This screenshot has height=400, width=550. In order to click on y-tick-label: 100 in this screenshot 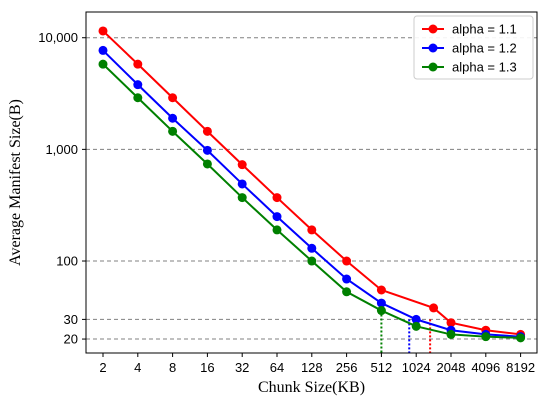, I will do `click(67, 261)`.